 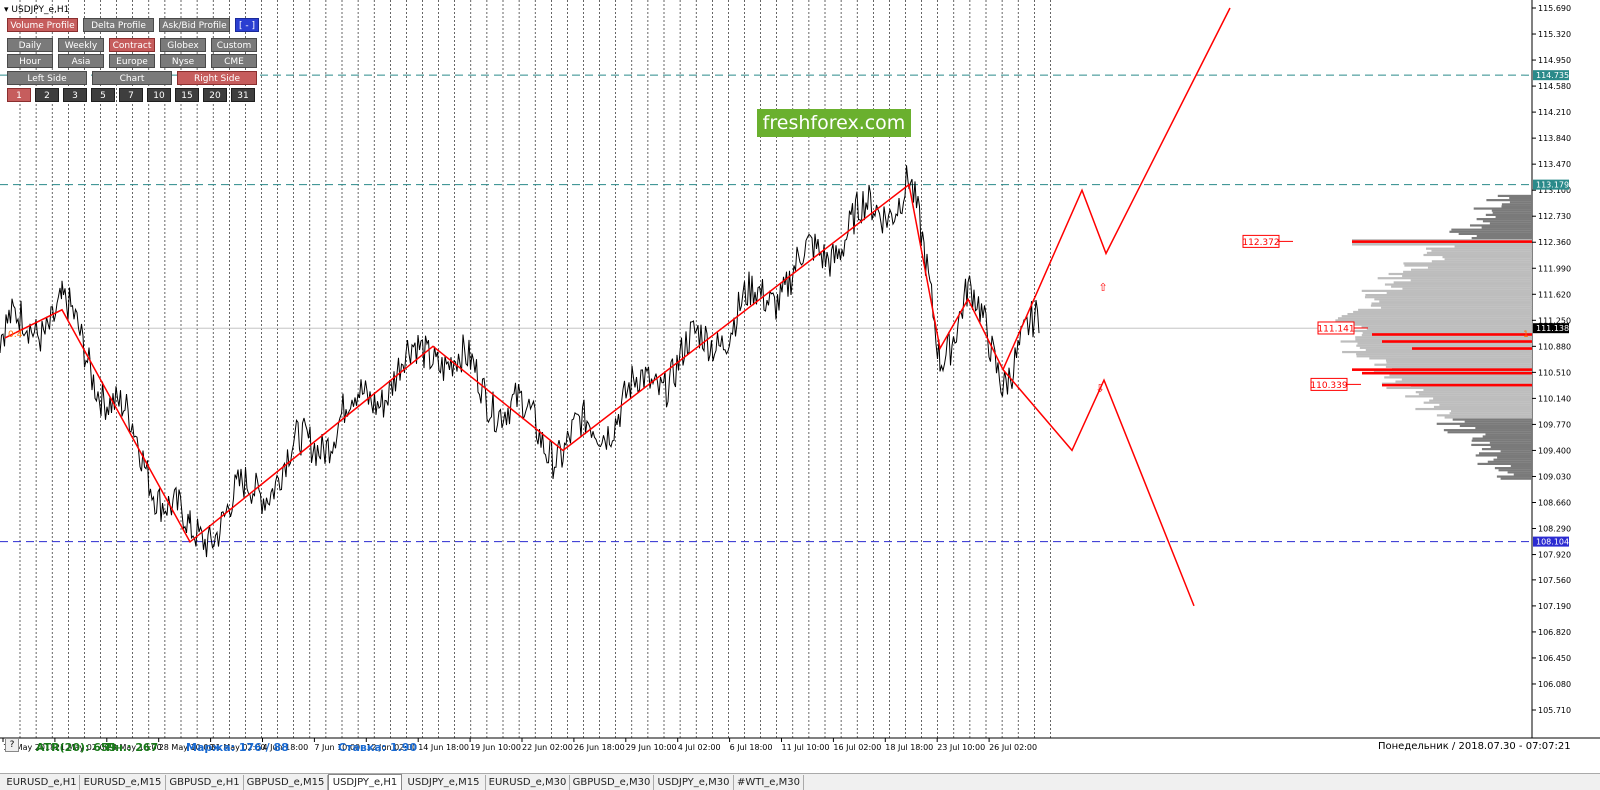 I want to click on tab-usdjpy-e-m15: USDJPY_e,M15, so click(x=444, y=782).